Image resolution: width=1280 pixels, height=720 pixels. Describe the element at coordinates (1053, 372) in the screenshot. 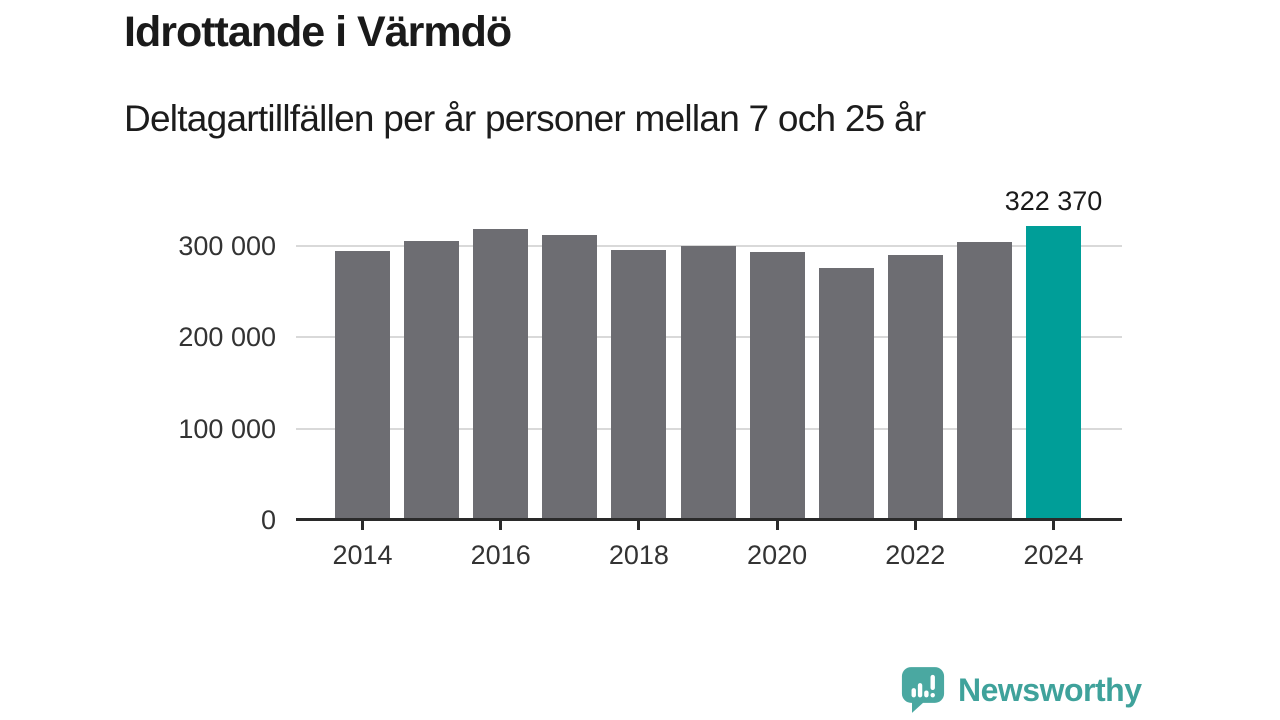

I see `bar-2024` at that location.